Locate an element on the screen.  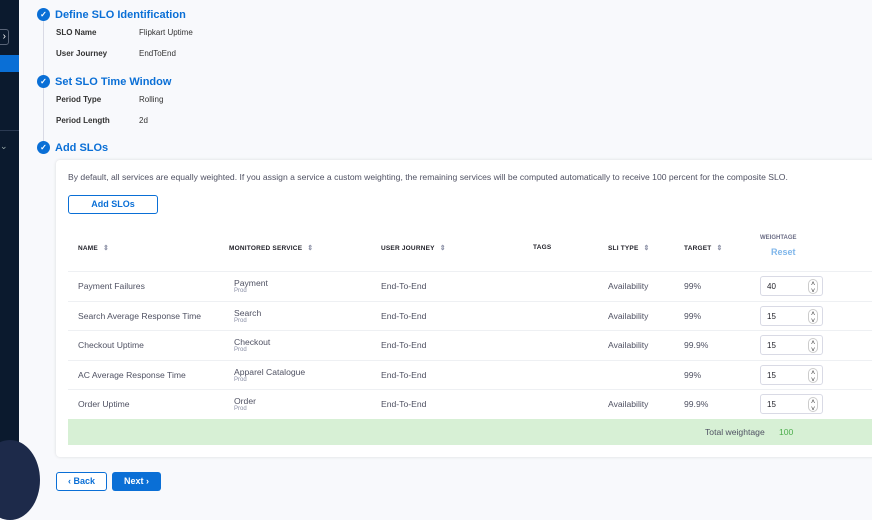
add-slos-button: Add SLOs is located at coordinates (113, 204).